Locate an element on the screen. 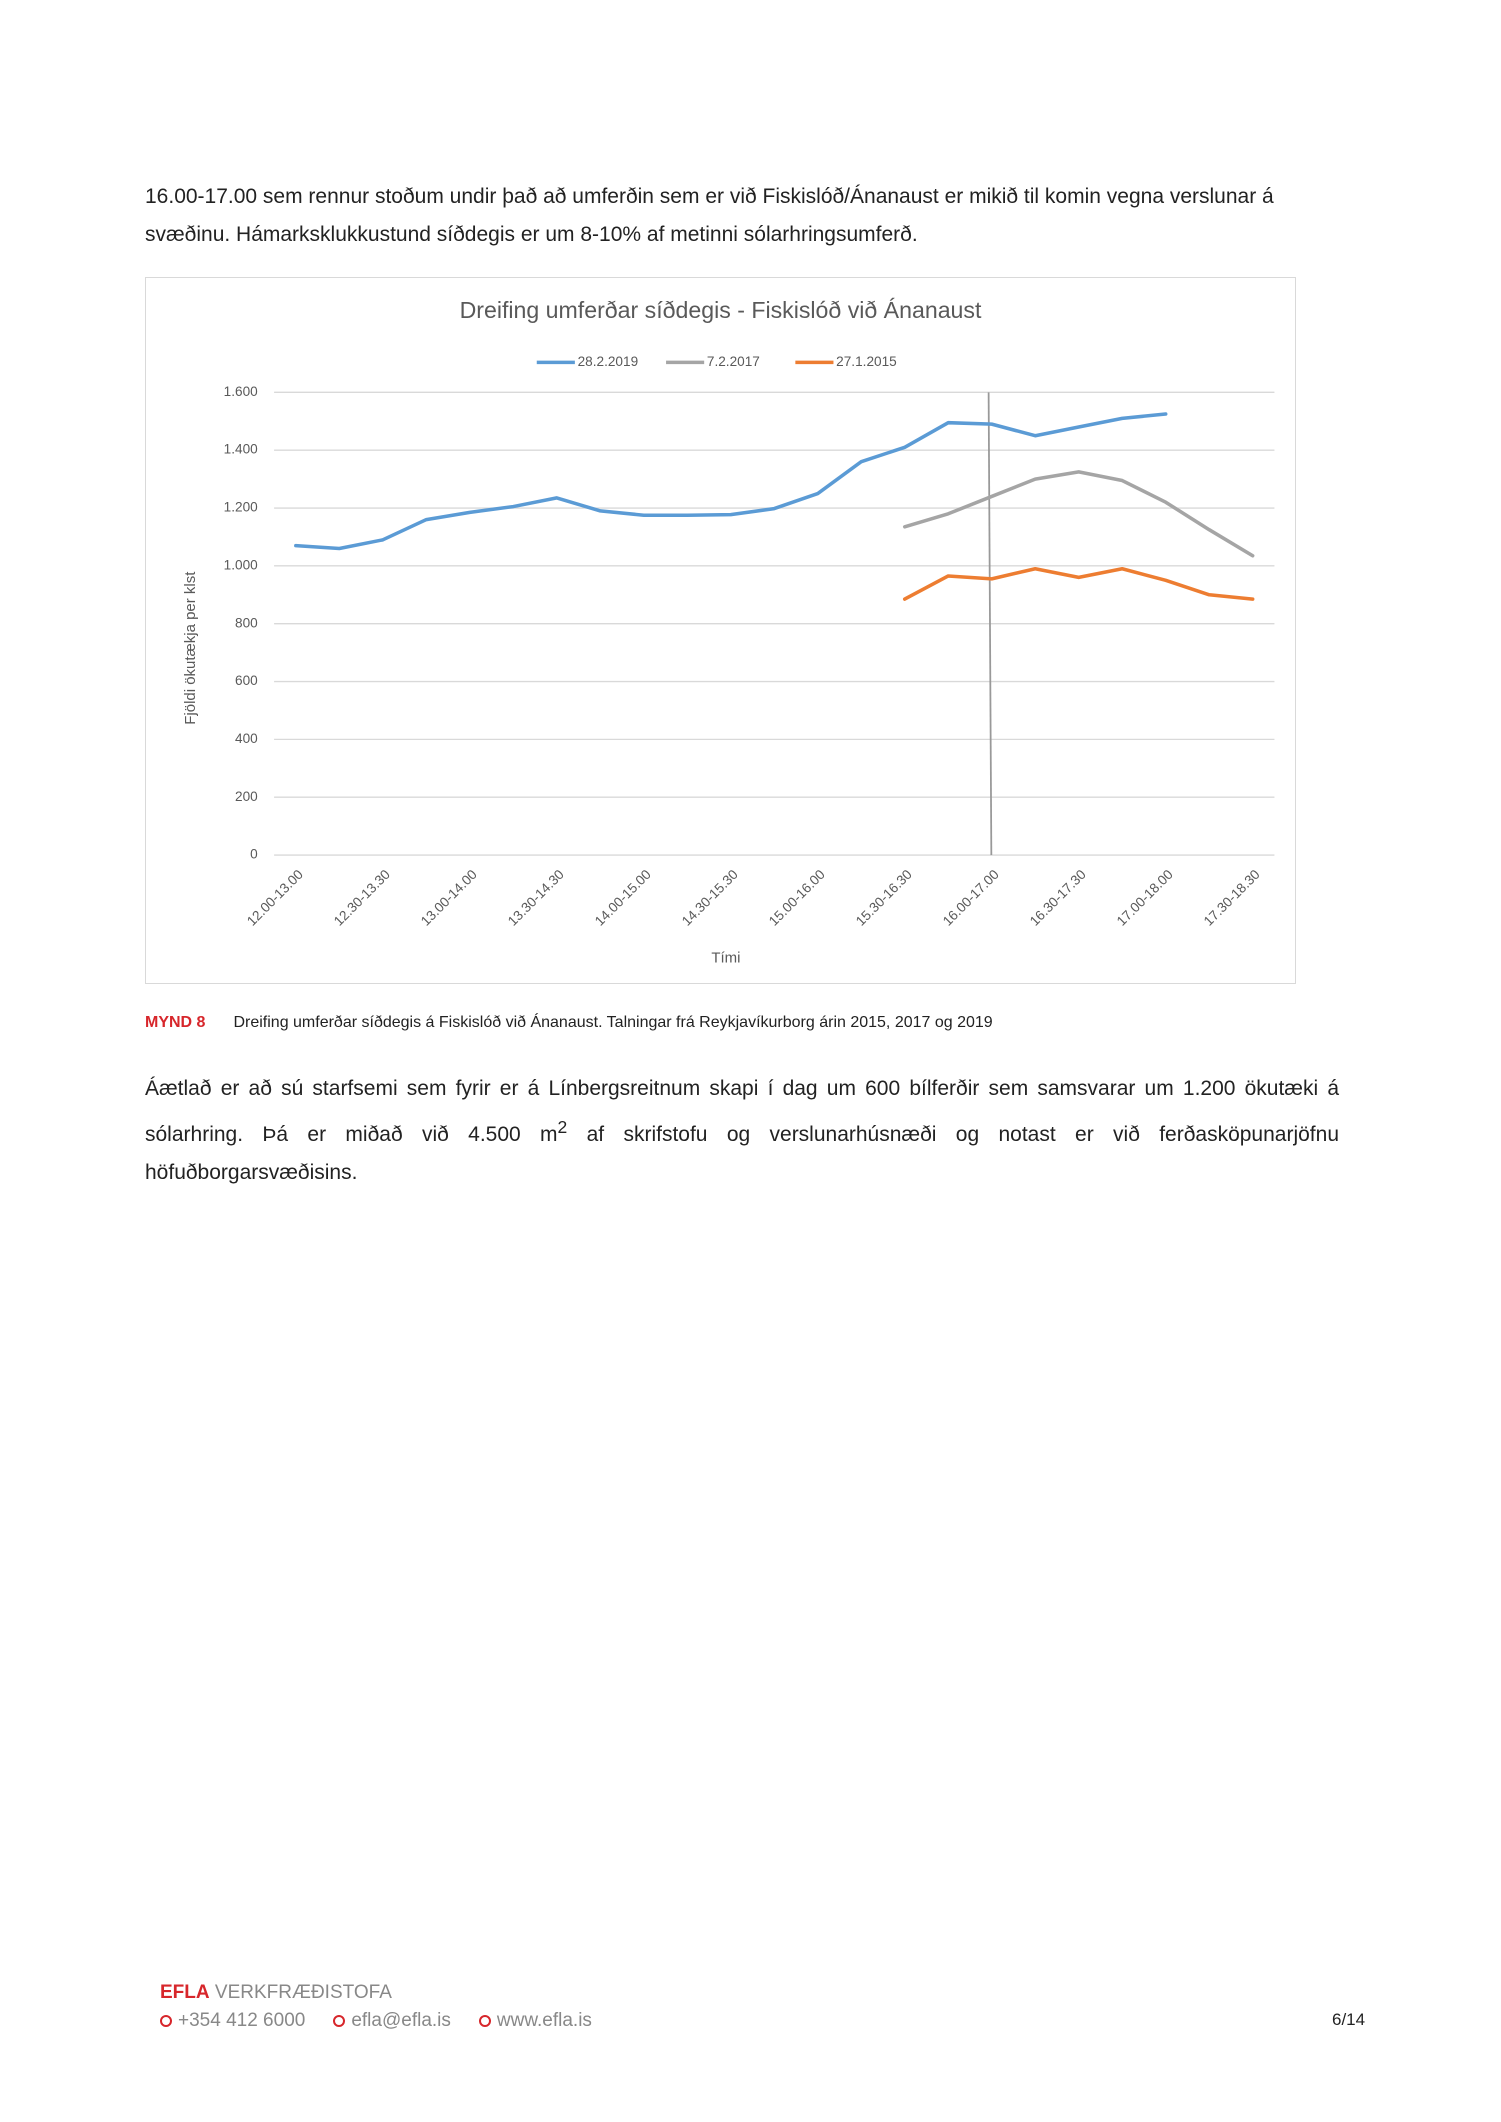 The height and width of the screenshot is (2122, 1501). plot: 28.2.2019 7.2.2017 27.1.2015 is located at coordinates (774, 477).